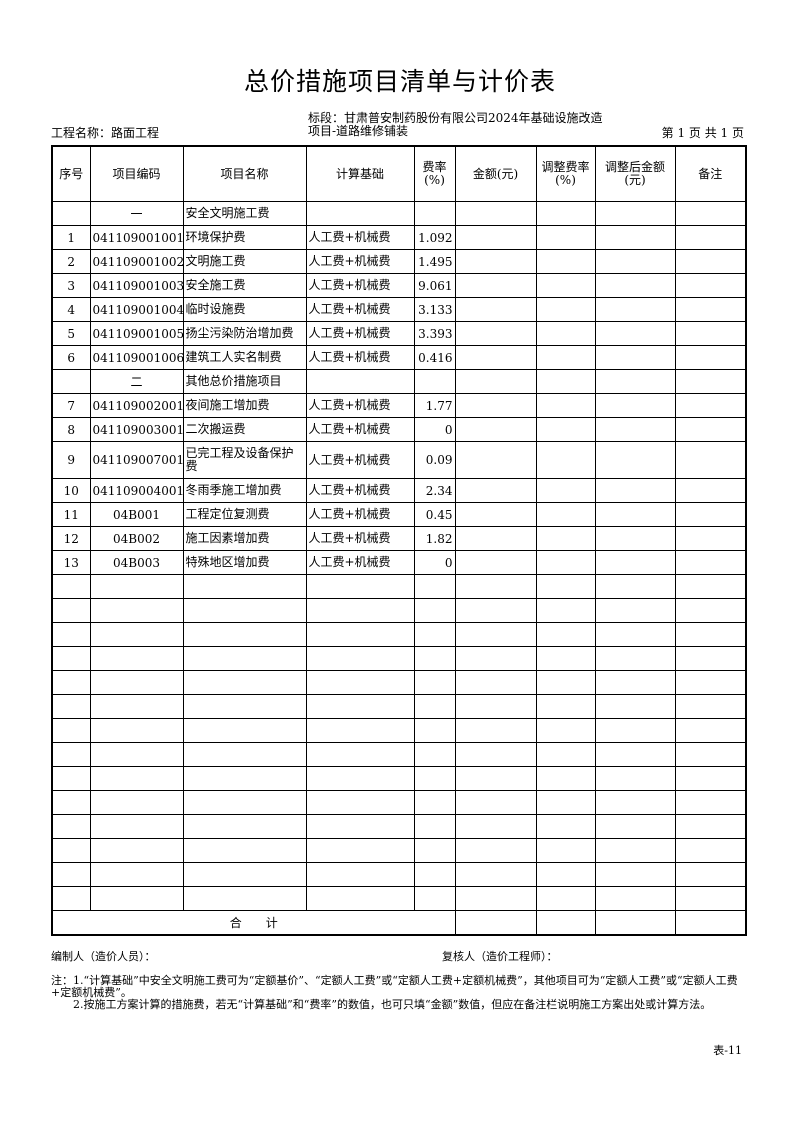  I want to click on cell-name: 扬尘污染防治增加费, so click(244, 333).